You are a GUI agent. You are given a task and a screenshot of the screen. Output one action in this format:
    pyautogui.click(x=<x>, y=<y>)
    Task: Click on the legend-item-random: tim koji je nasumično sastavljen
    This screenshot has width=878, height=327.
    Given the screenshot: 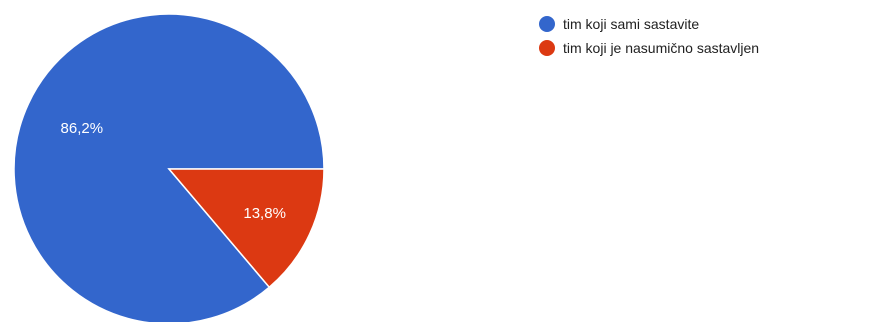 What is the action you would take?
    pyautogui.click(x=649, y=48)
    